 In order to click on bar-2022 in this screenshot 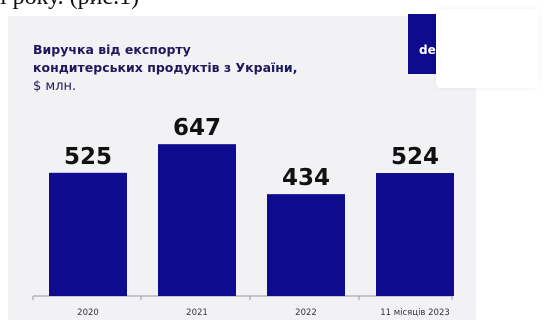, I will do `click(306, 245)`.